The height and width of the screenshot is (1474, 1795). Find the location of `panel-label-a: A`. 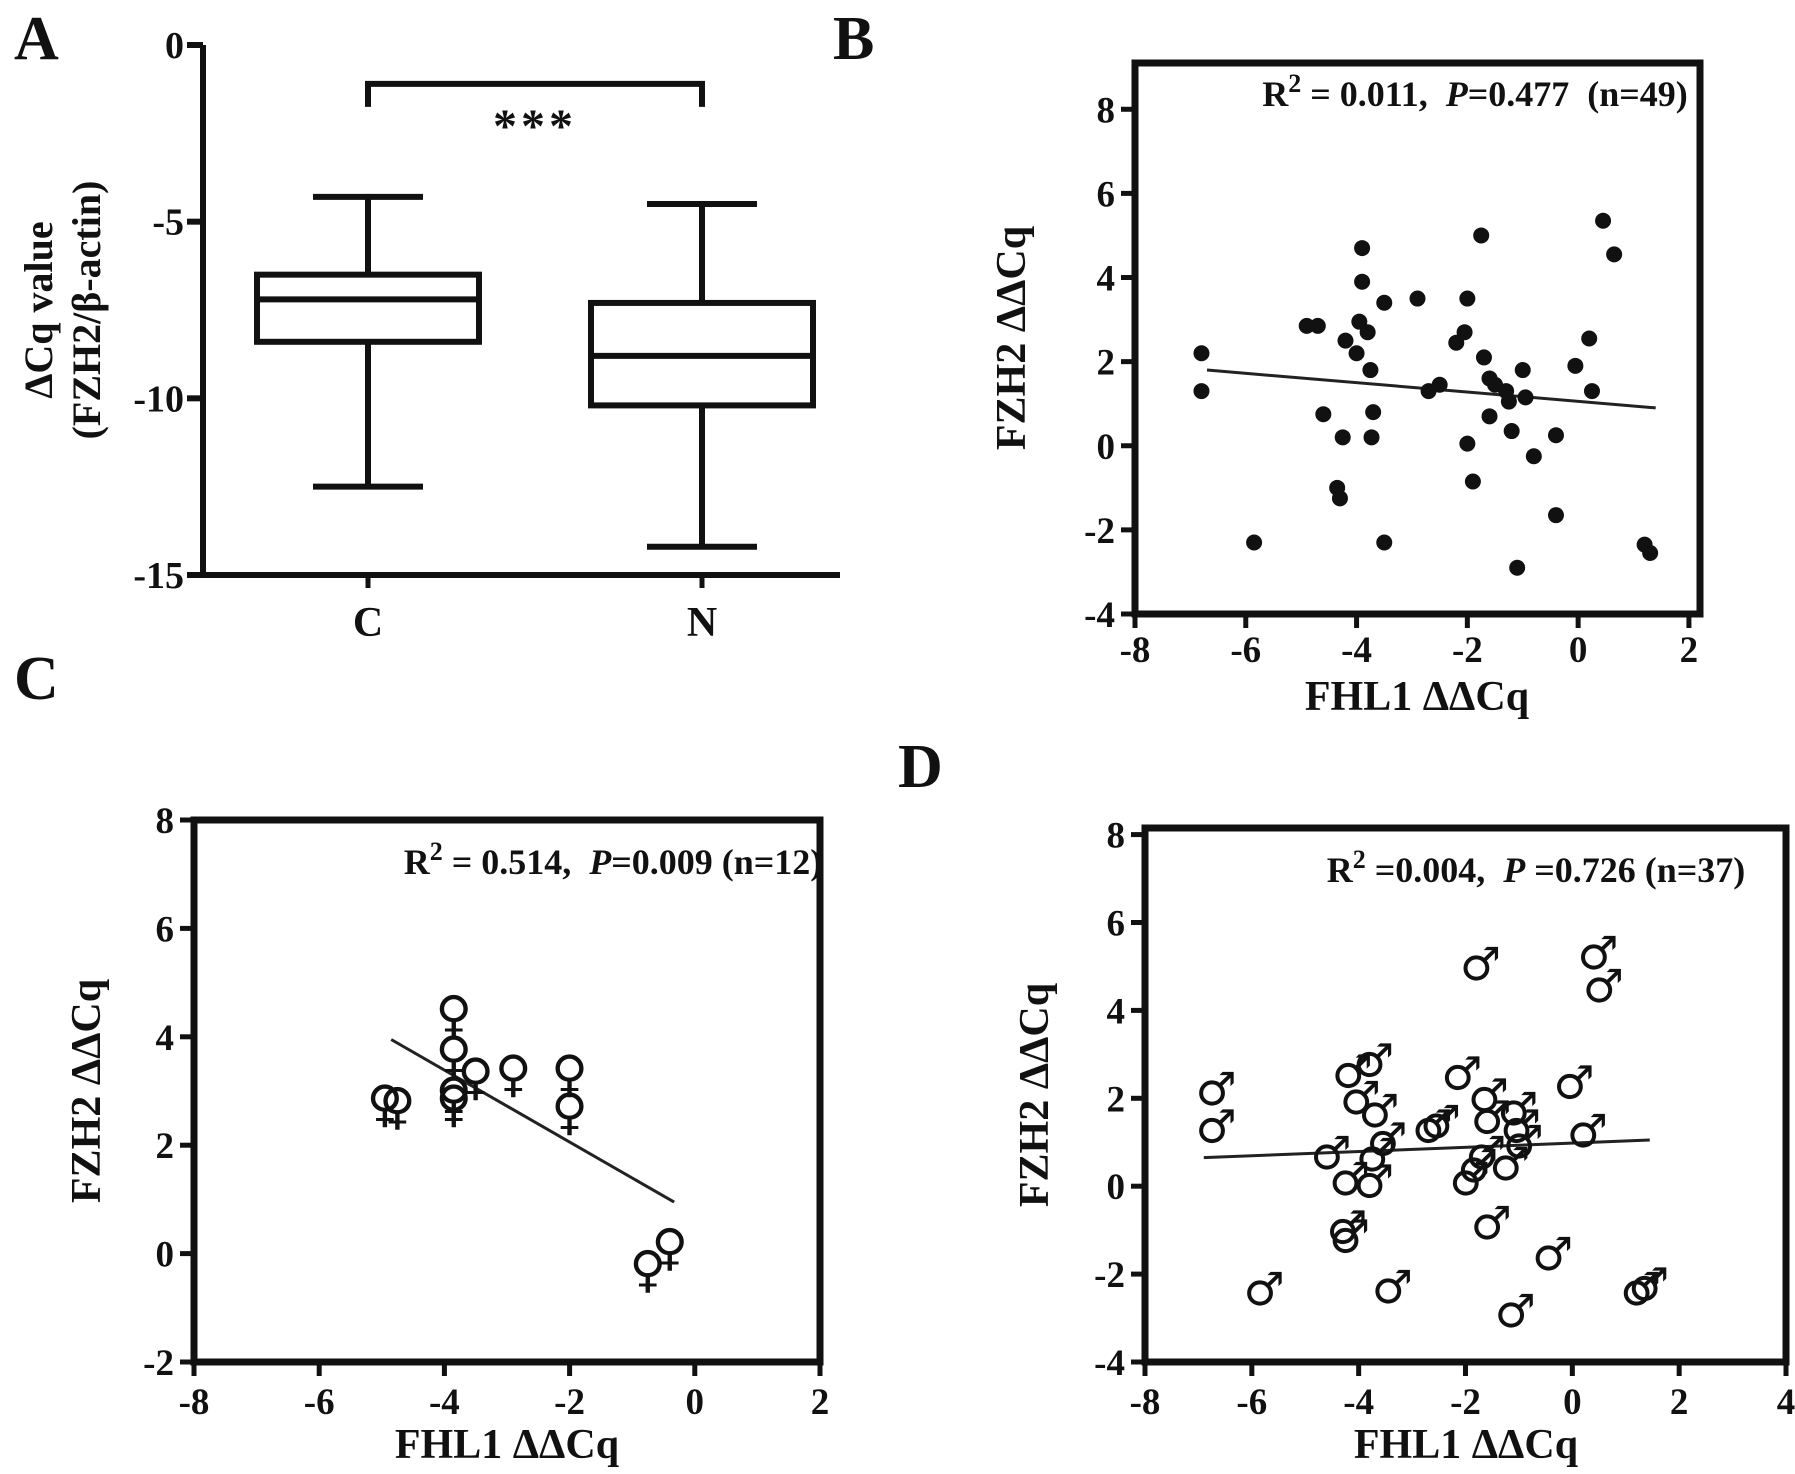

panel-label-a: A is located at coordinates (36, 39).